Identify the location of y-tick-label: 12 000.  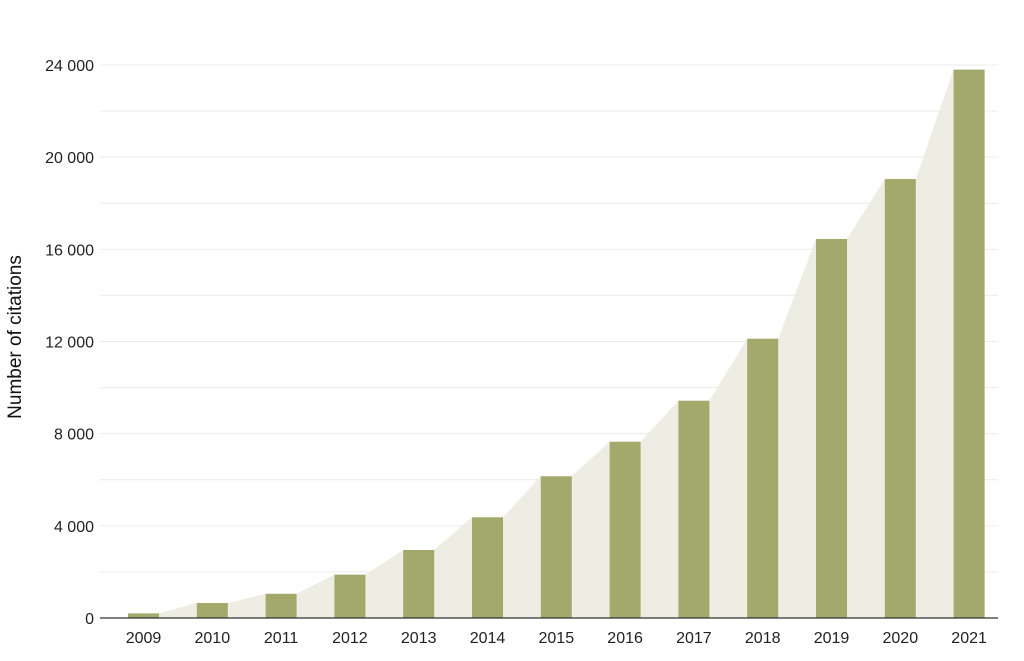
(69, 343).